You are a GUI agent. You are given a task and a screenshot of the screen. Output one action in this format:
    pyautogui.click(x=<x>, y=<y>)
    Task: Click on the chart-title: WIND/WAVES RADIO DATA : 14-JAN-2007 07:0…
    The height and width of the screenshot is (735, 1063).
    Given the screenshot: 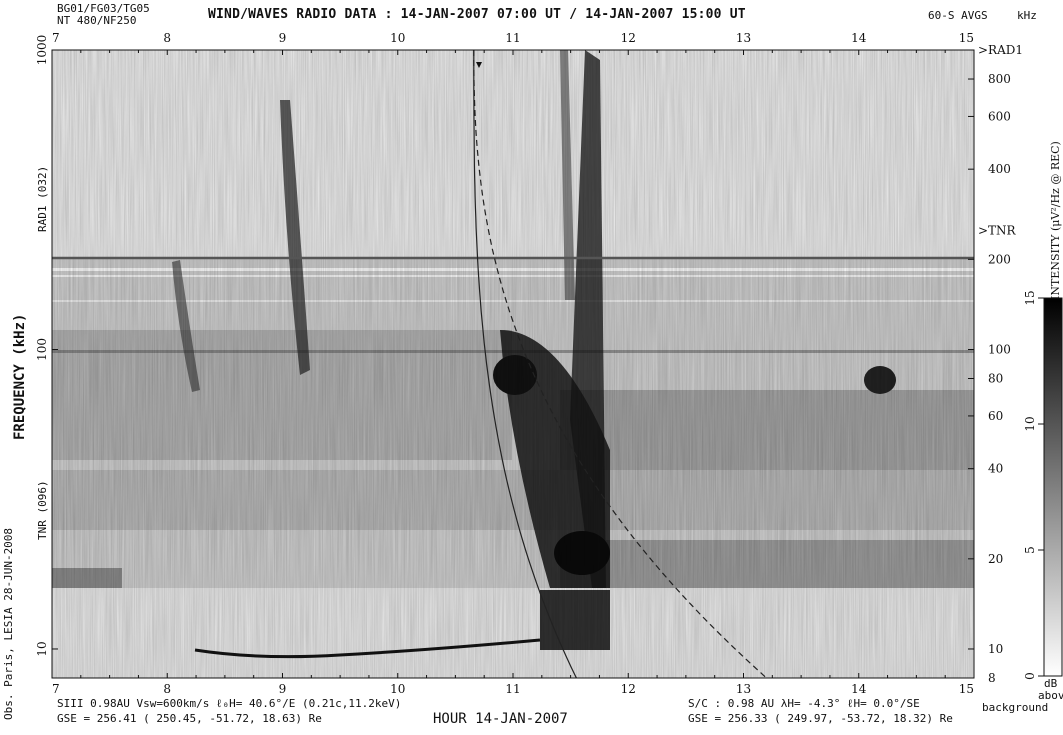 What is the action you would take?
    pyautogui.click(x=477, y=14)
    